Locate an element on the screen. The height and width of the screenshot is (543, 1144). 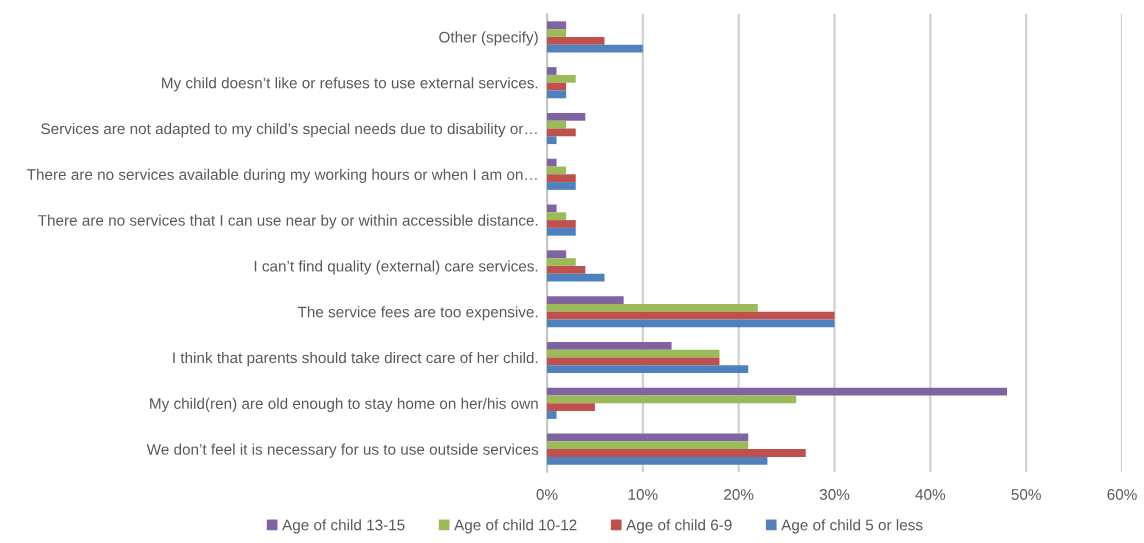
x-tick-label: 0% is located at coordinates (547, 494).